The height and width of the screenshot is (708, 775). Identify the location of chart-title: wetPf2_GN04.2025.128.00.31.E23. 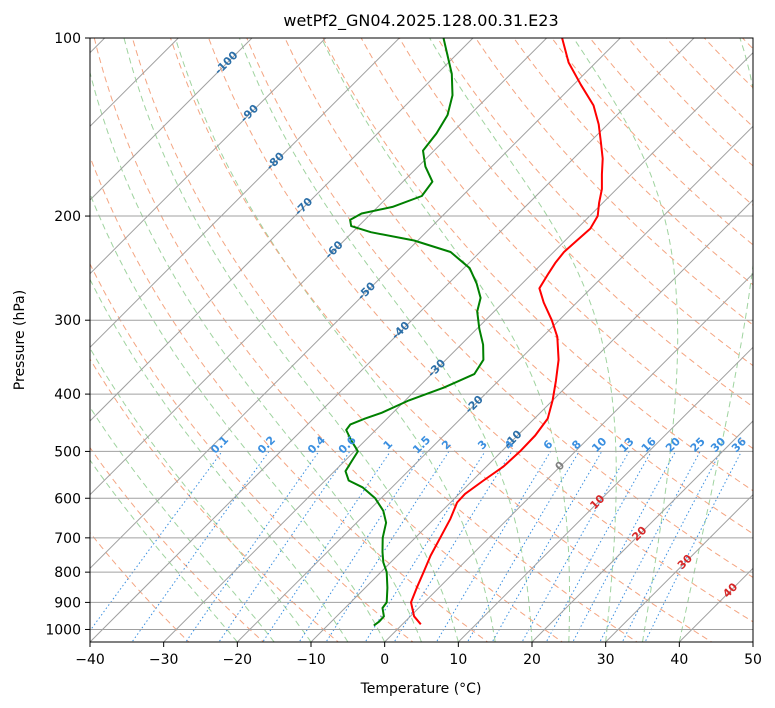
(420, 21).